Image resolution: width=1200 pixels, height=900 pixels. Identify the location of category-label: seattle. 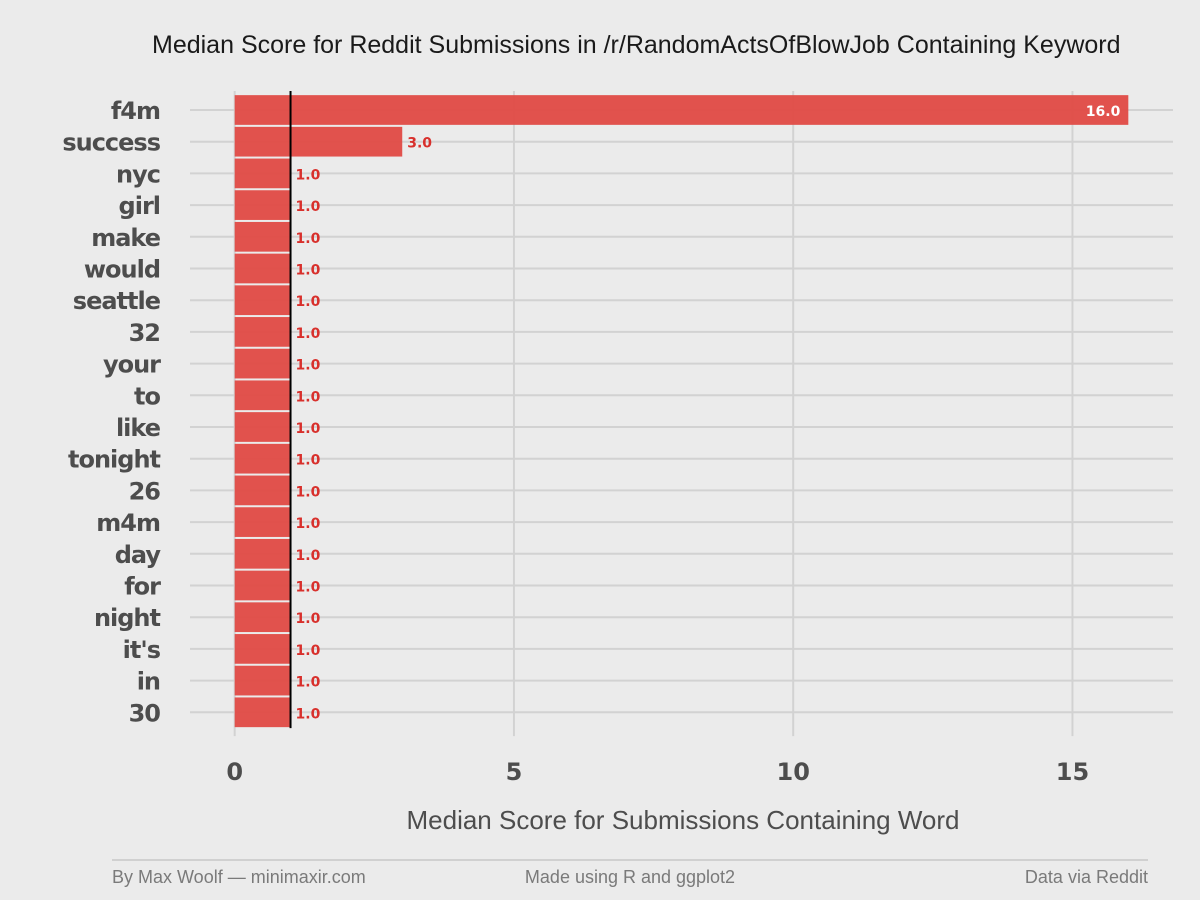
(117, 301).